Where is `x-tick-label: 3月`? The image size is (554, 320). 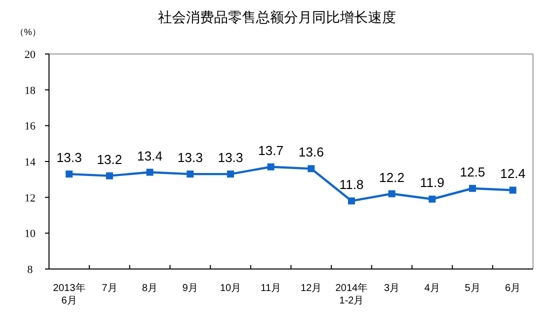 x-tick-label: 3月 is located at coordinates (392, 288).